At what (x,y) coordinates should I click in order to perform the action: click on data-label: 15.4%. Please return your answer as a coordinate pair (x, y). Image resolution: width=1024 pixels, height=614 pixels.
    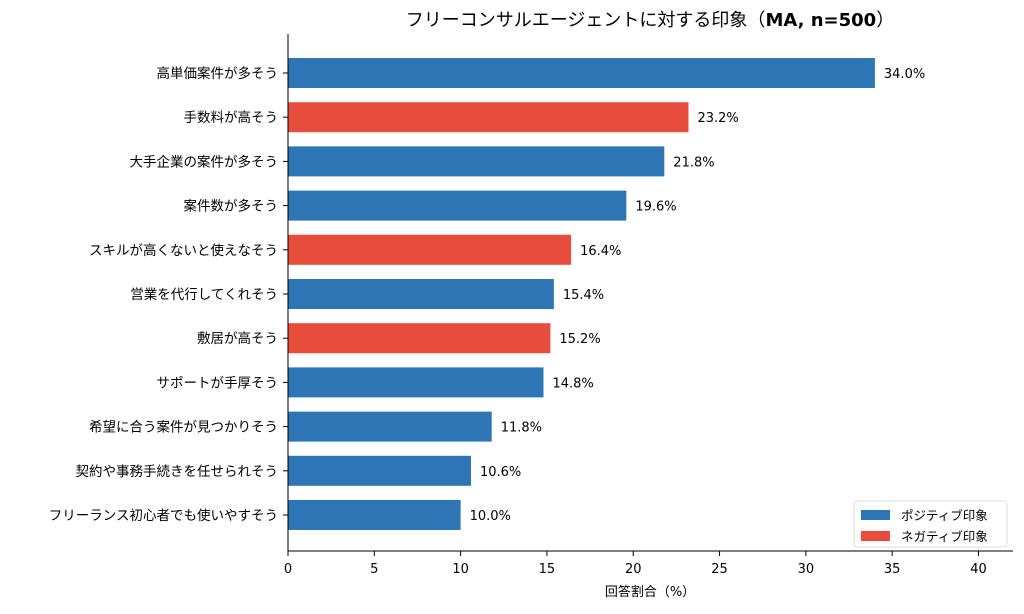
    Looking at the image, I should click on (583, 295).